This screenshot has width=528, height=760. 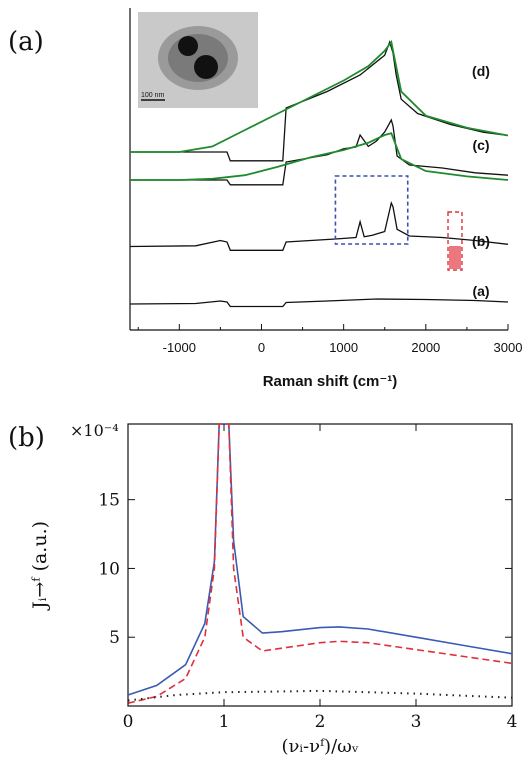 What do you see at coordinates (114, 638) in the screenshot?
I see `panel-b-y-tick-label: 5` at bounding box center [114, 638].